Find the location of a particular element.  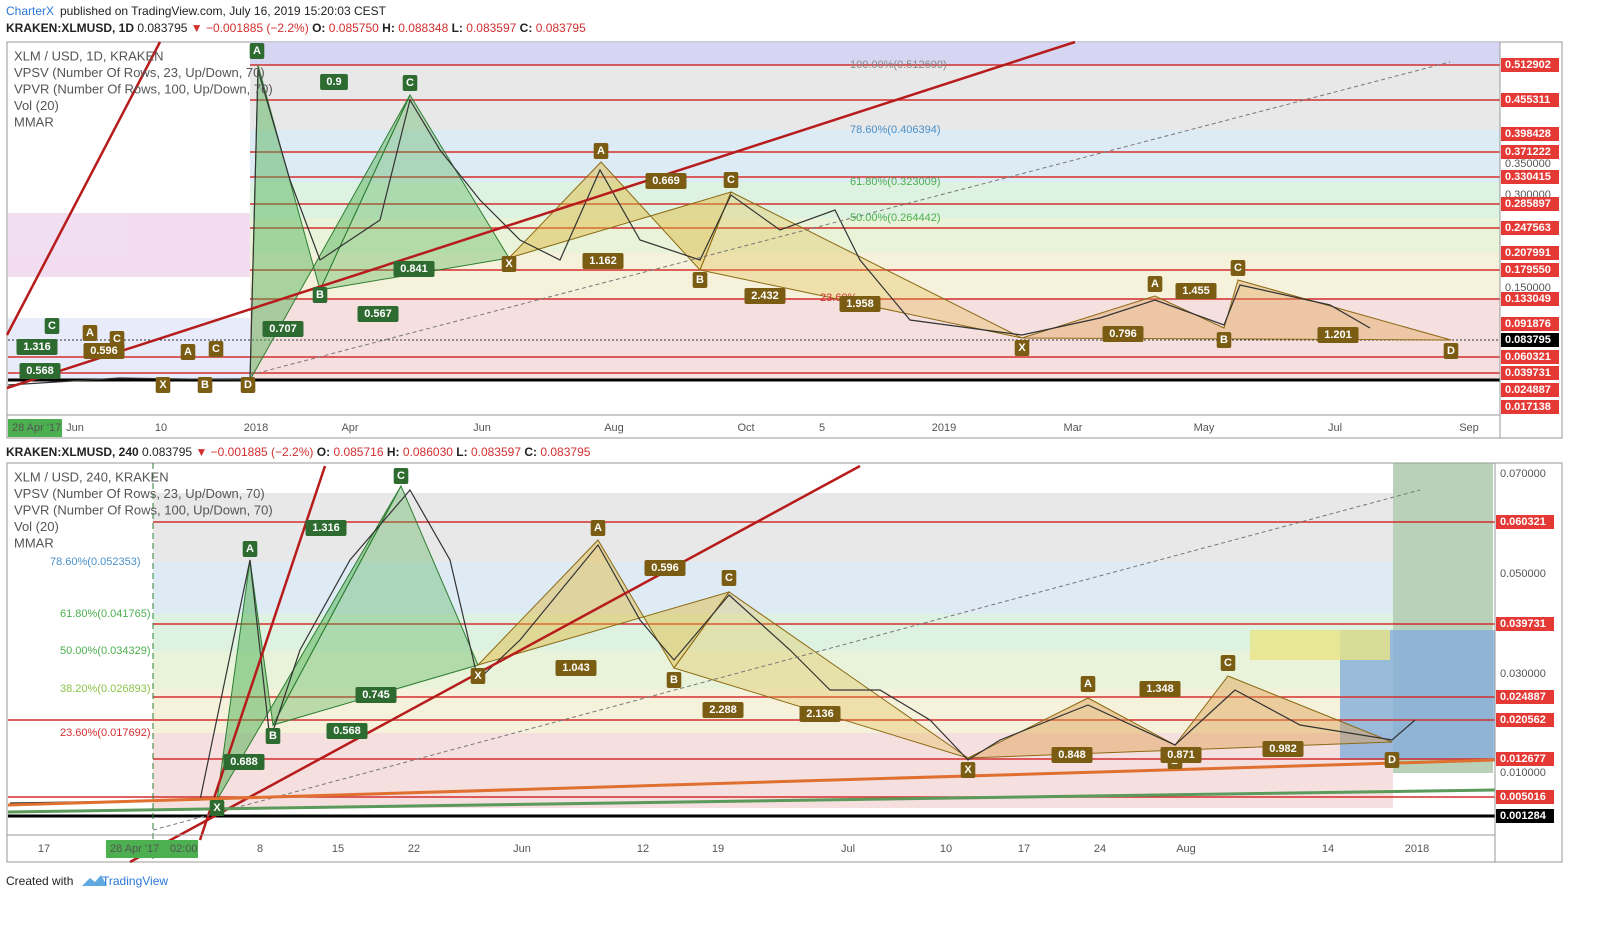

time-label: 8 is located at coordinates (260, 849).